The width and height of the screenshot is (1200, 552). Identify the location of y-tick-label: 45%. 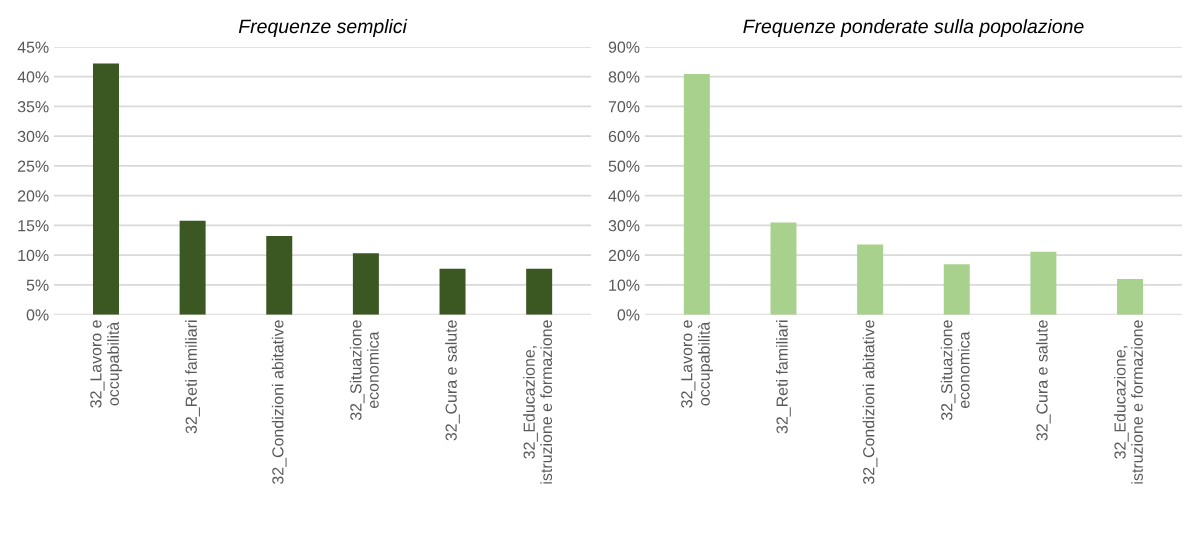
(33, 47).